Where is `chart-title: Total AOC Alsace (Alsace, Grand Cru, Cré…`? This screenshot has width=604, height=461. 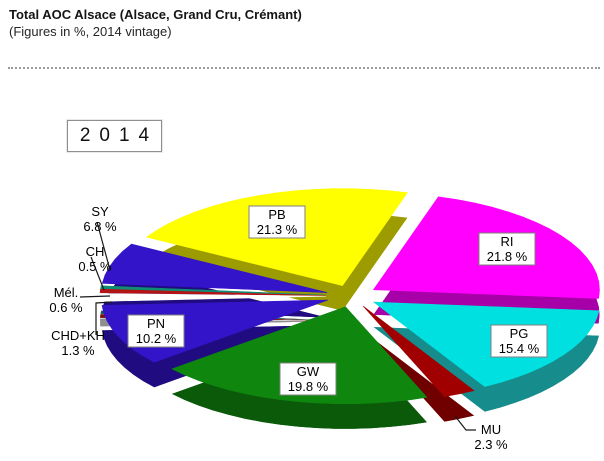 chart-title: Total AOC Alsace (Alsace, Grand Cru, Cré… is located at coordinates (155, 14).